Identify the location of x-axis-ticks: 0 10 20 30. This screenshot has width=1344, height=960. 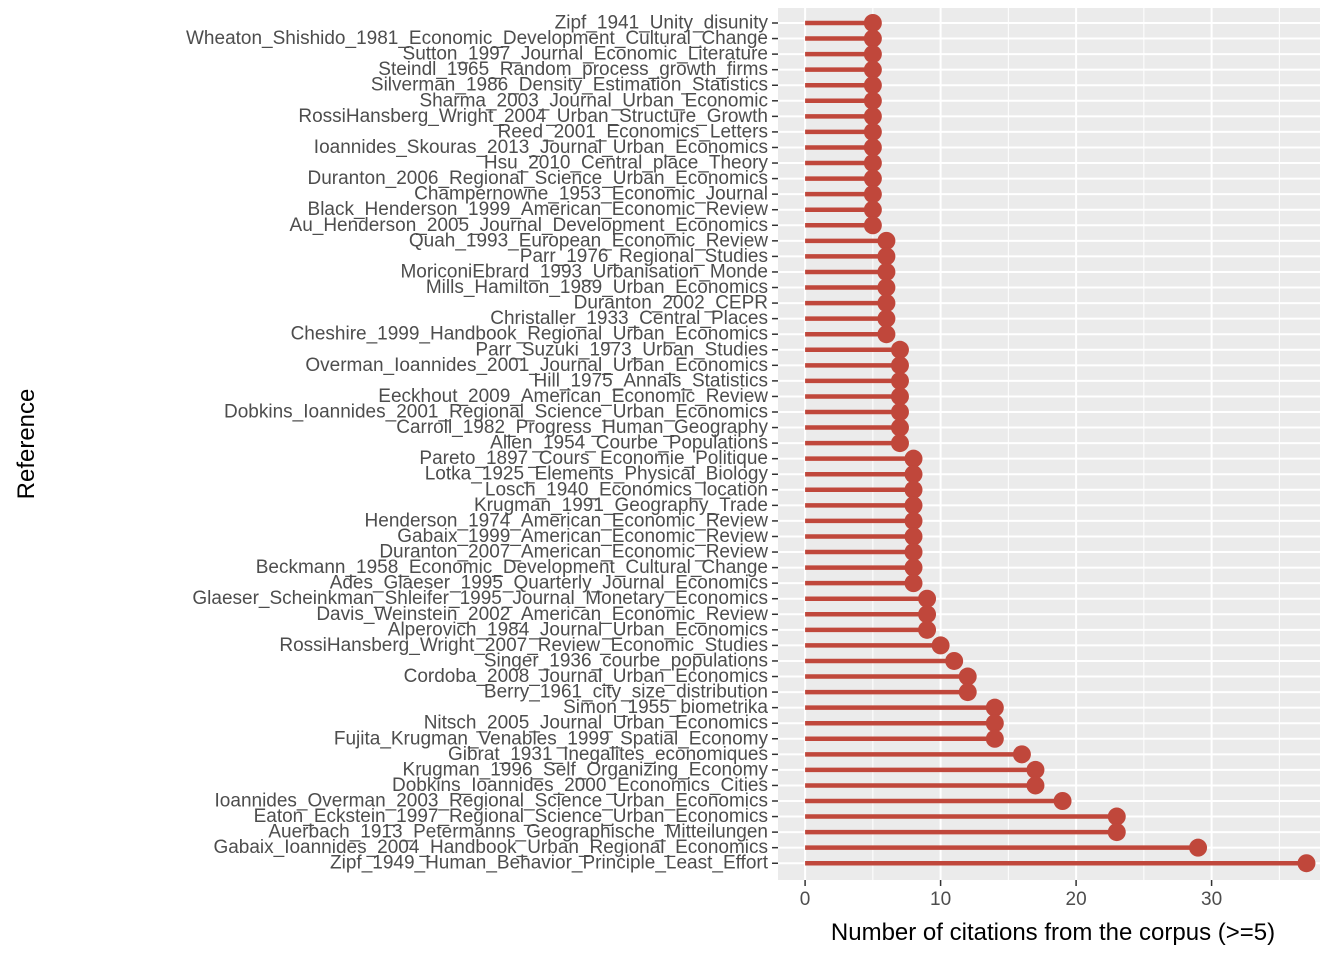
(1011, 895).